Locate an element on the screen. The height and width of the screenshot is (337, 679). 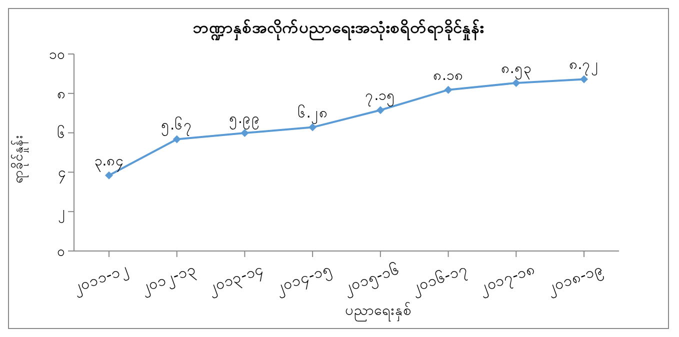
y-tick-label: ၈ is located at coordinates (61, 94).